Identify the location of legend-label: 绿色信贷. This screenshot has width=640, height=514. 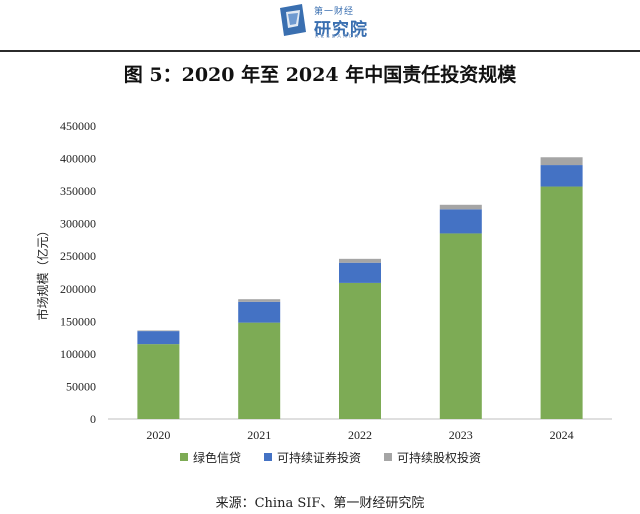
(217, 457).